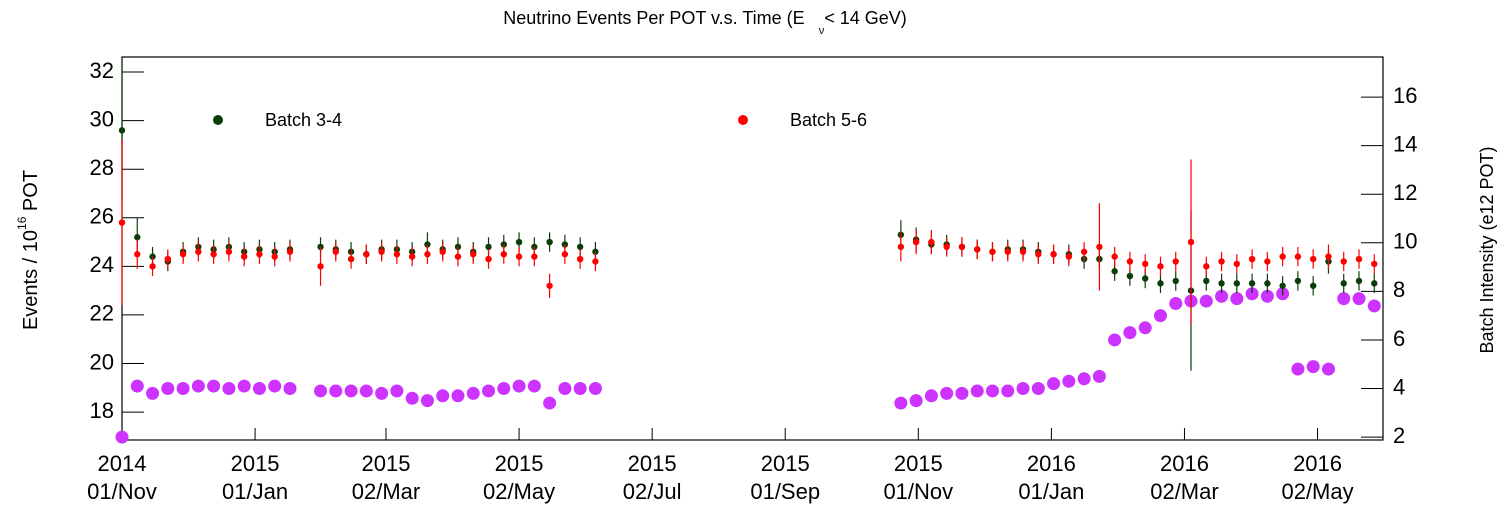 This screenshot has width=1507, height=511. What do you see at coordinates (653, 18) in the screenshot?
I see `title-text: Neutrino Events Per POT v.s. Time (E` at bounding box center [653, 18].